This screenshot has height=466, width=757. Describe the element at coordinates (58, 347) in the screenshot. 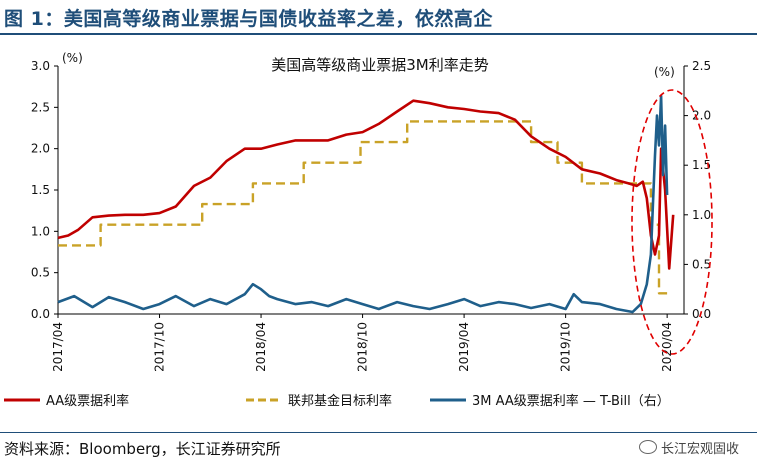

I see `x-tick-label: 2017/04` at that location.